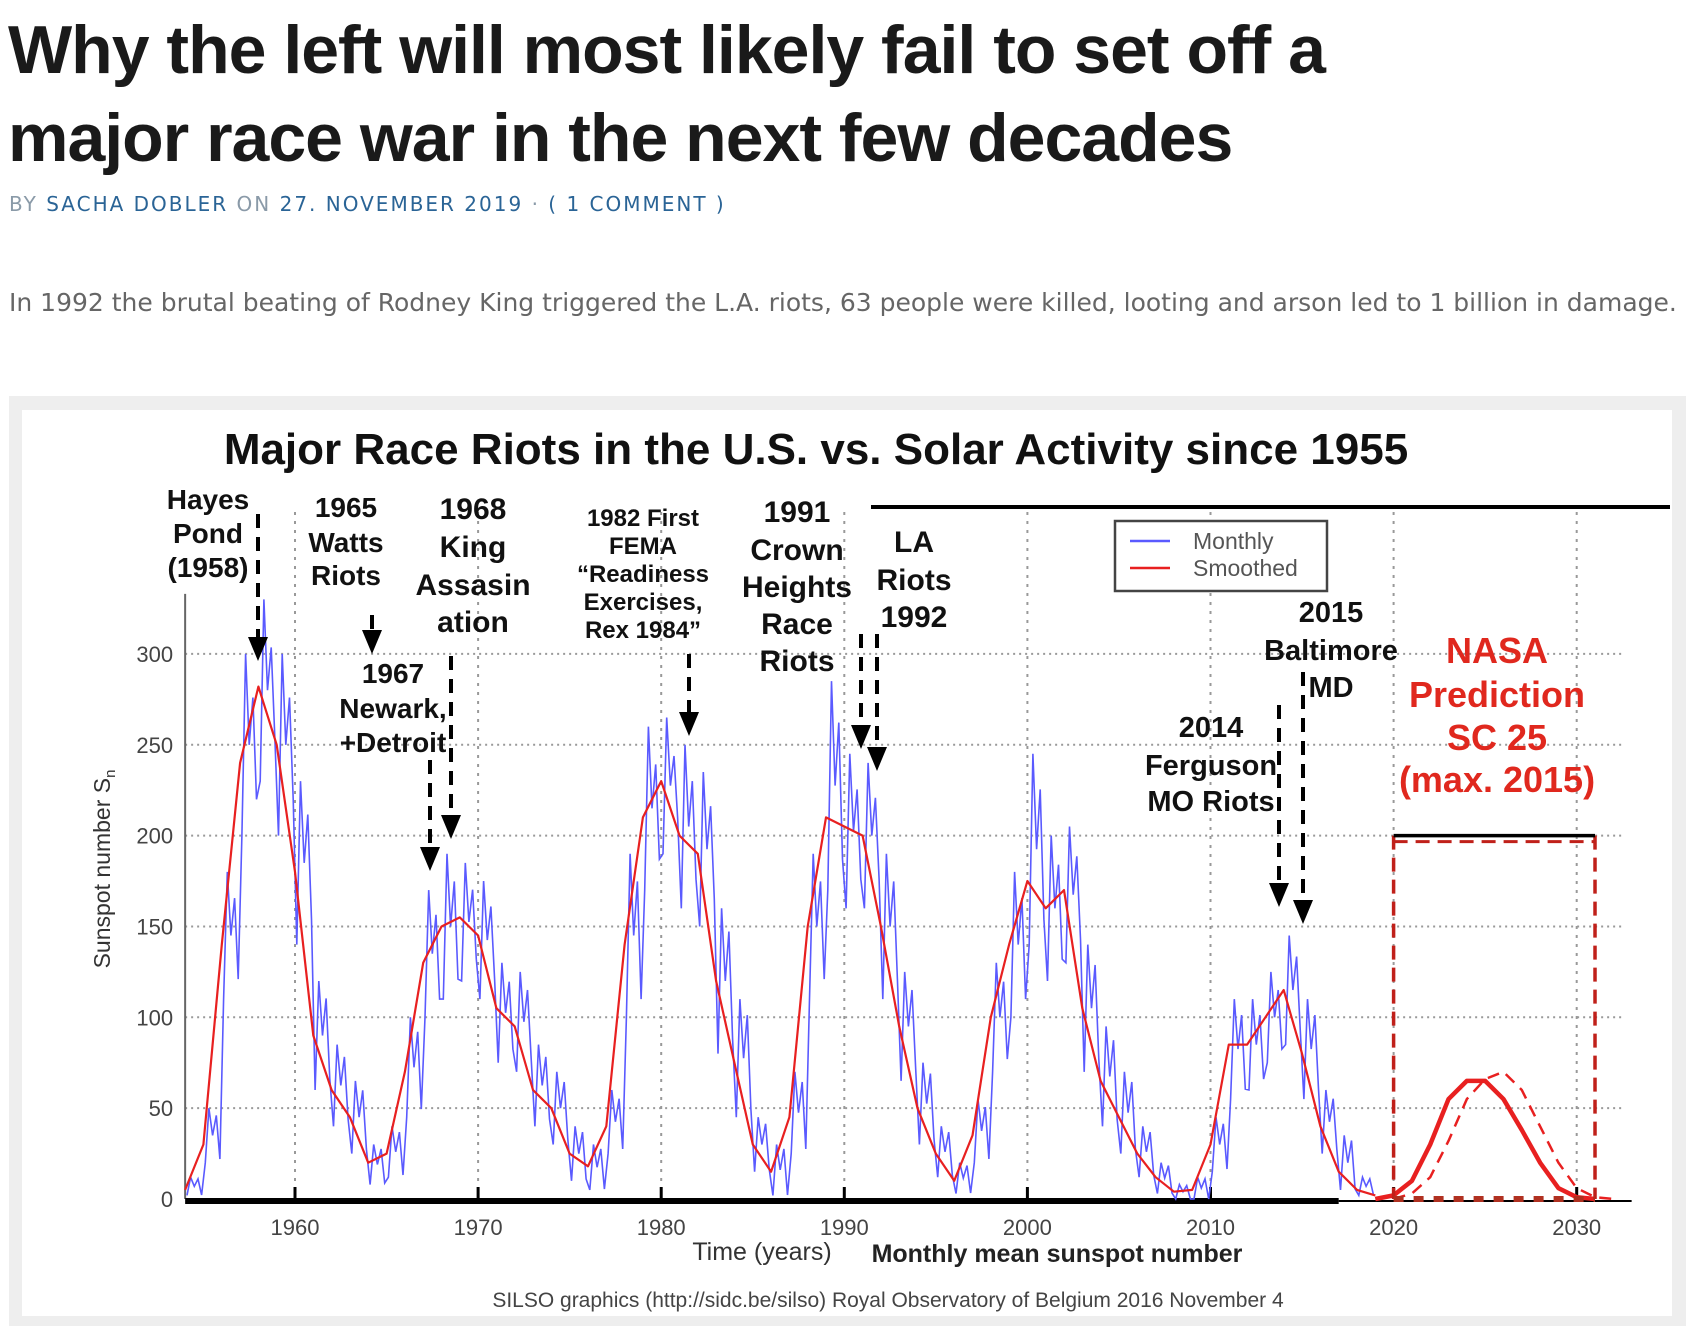  Describe the element at coordinates (637, 204) in the screenshot. I see `comments-link: ( 1 Comment )` at that location.